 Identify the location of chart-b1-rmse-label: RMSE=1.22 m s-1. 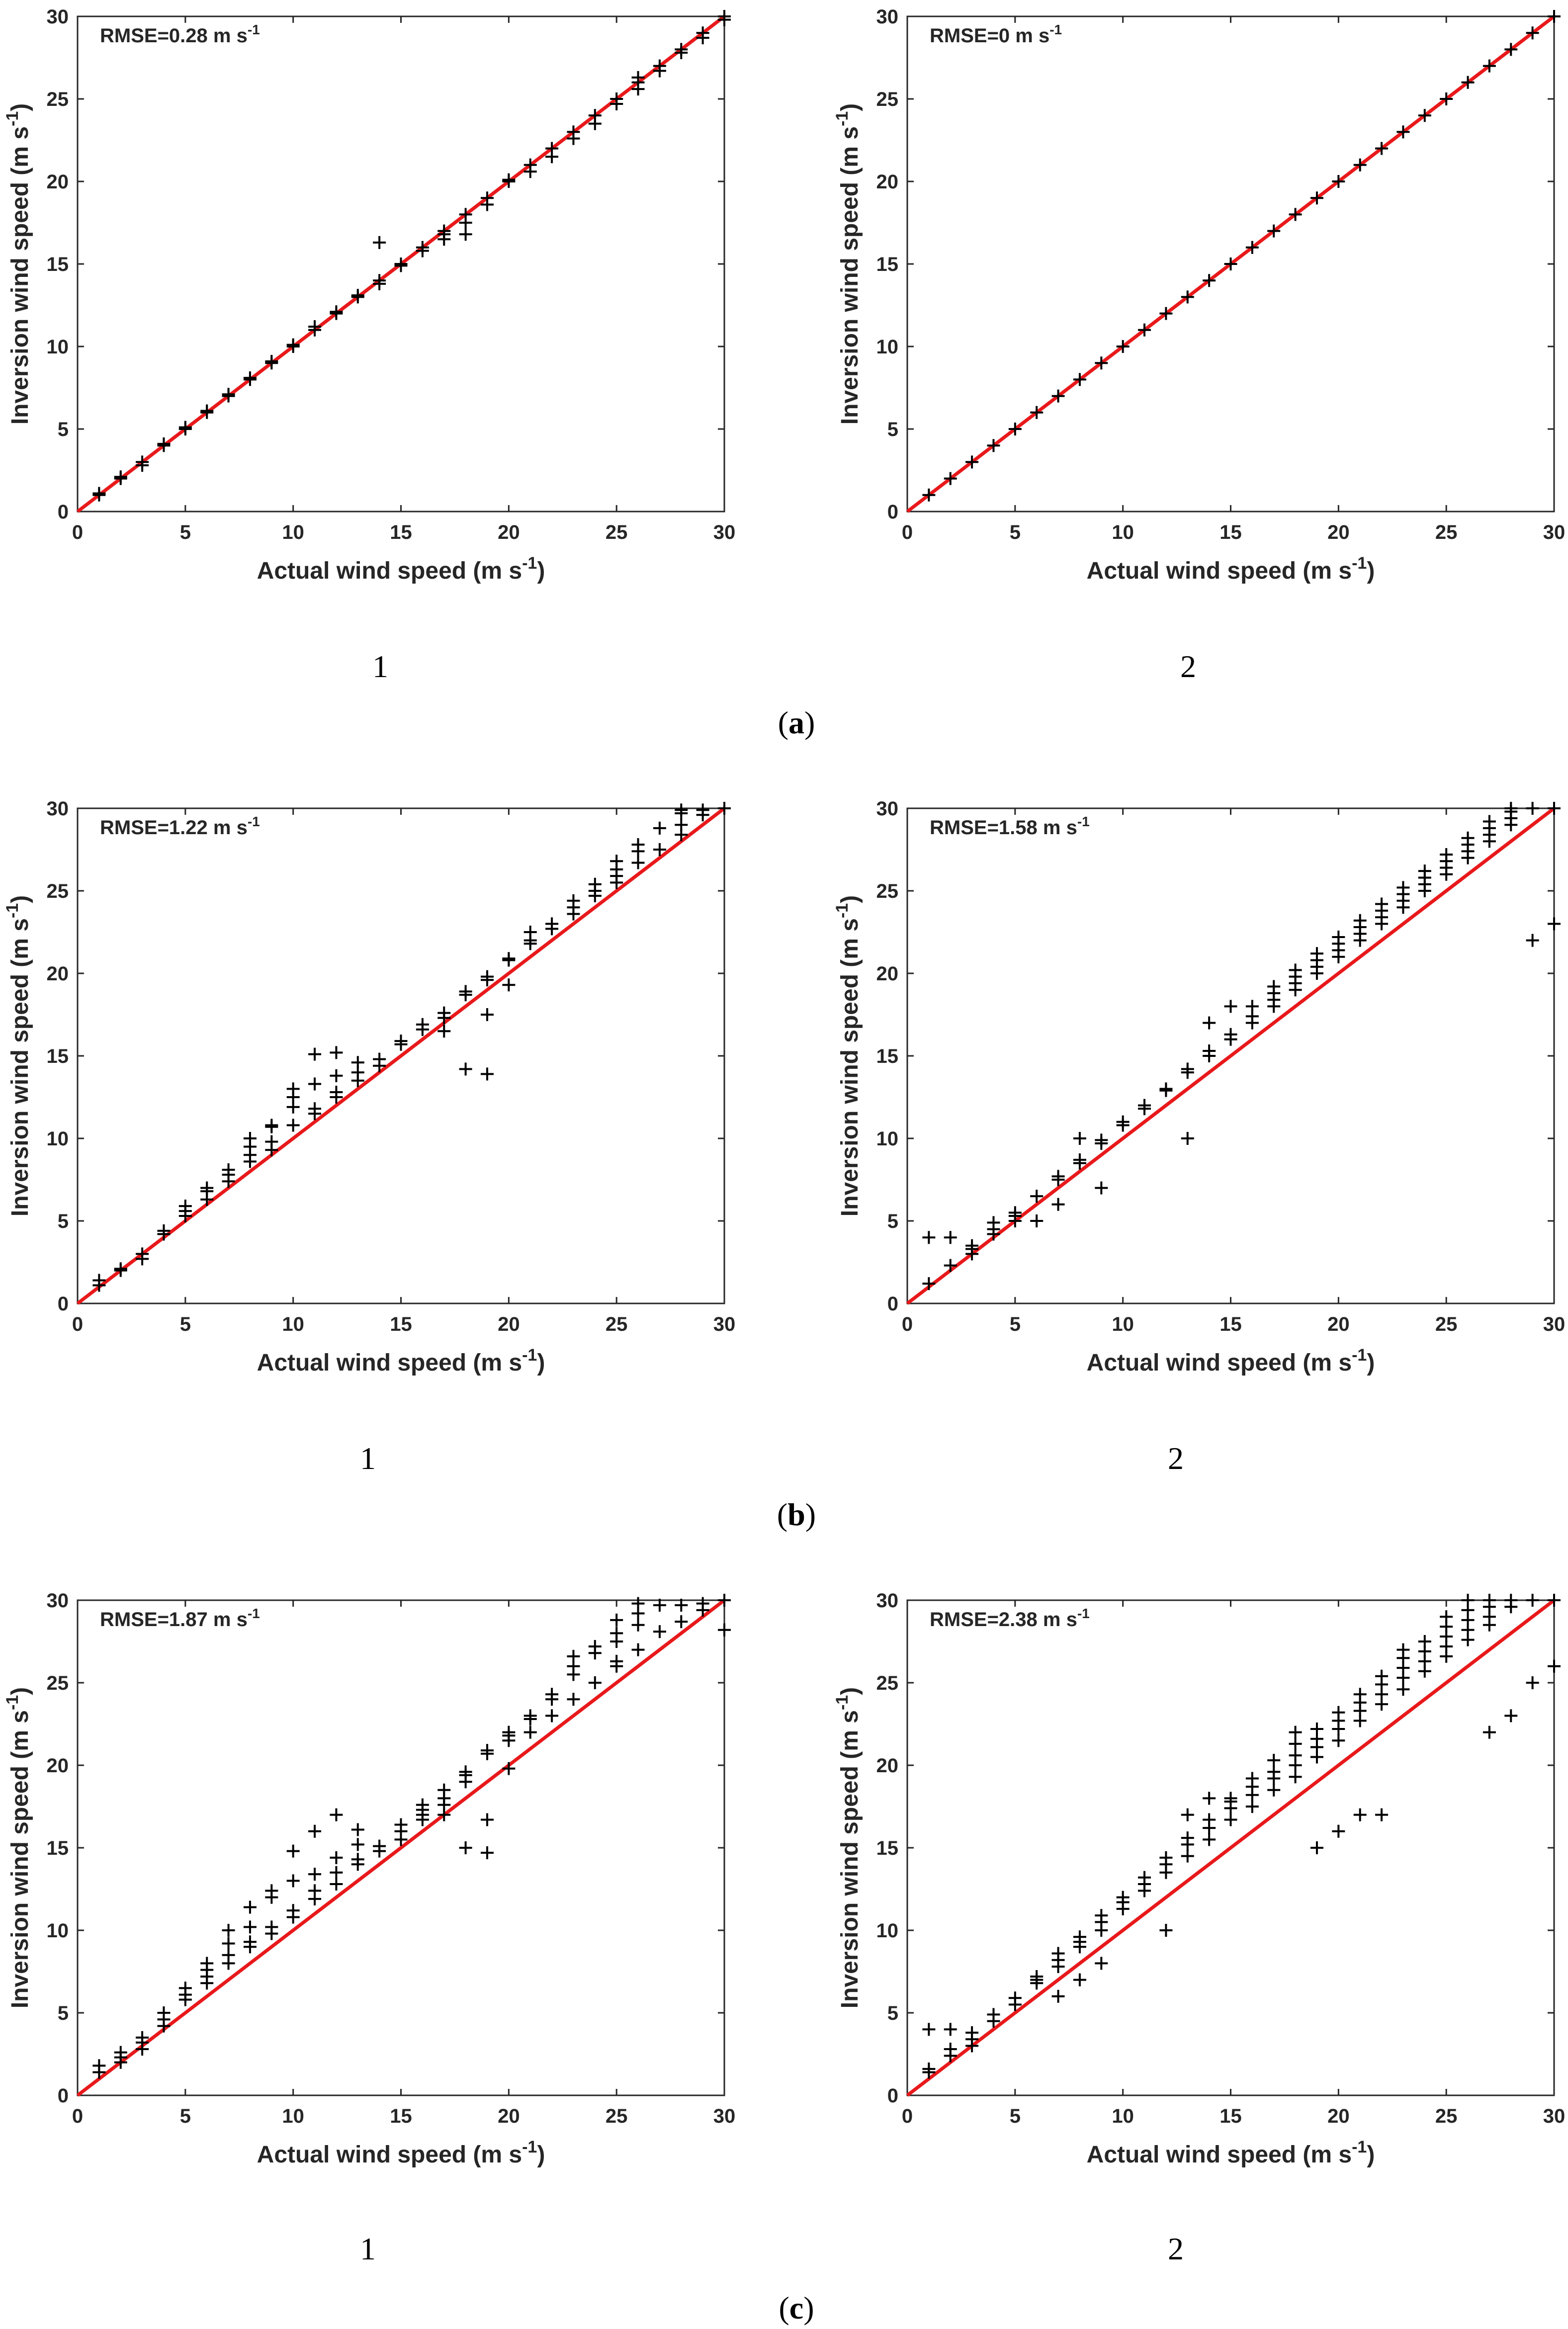
(180, 826).